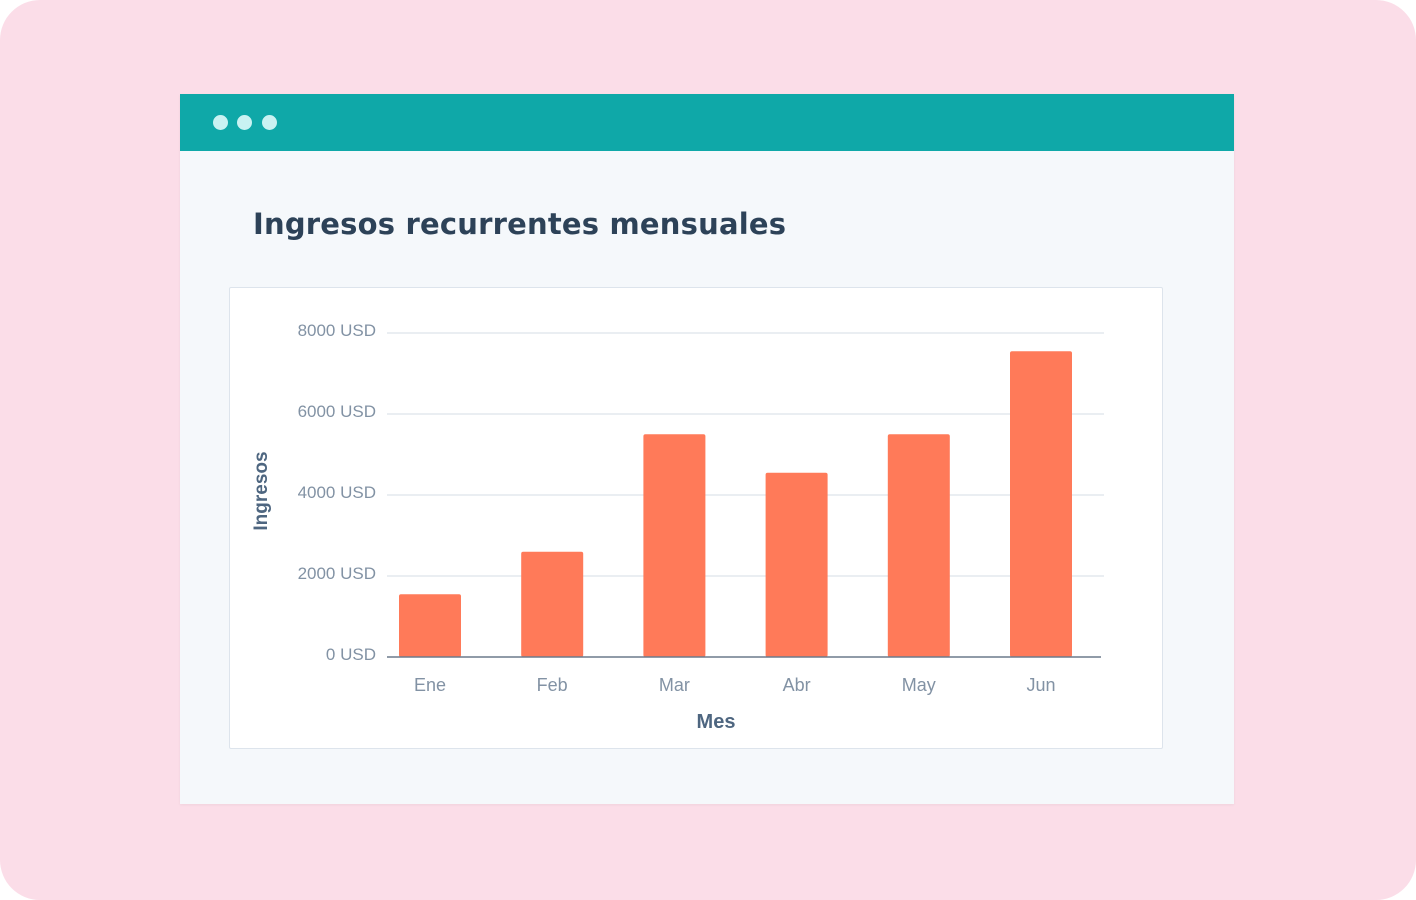 This screenshot has height=900, width=1416. Describe the element at coordinates (735, 685) in the screenshot. I see `x-axis-ticks: Ene Feb Mar Abr May Jun` at that location.